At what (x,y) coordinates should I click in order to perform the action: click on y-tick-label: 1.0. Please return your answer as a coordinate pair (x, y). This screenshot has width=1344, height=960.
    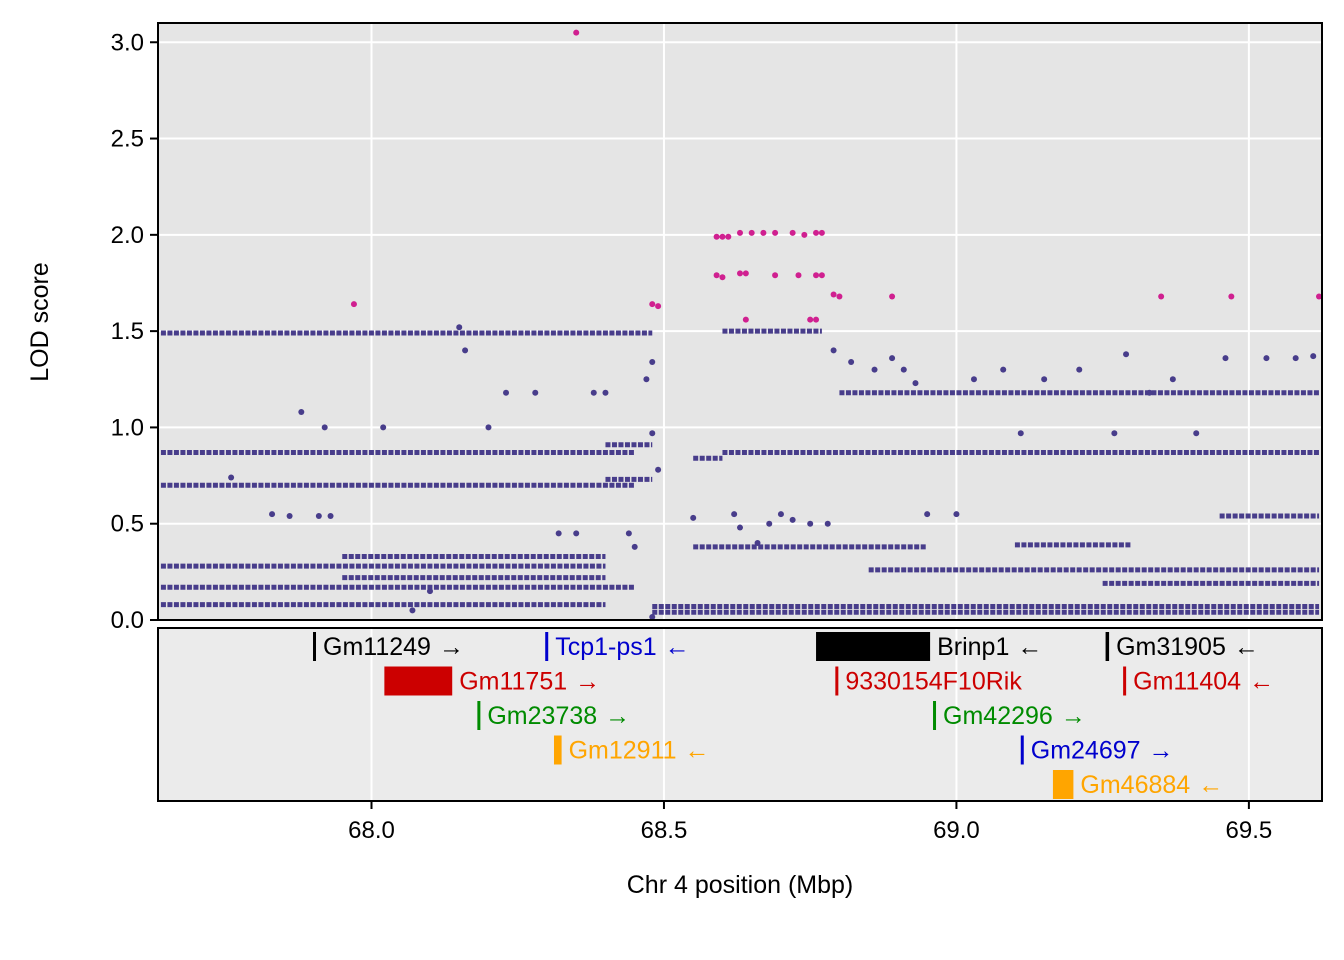
    Looking at the image, I should click on (127, 427).